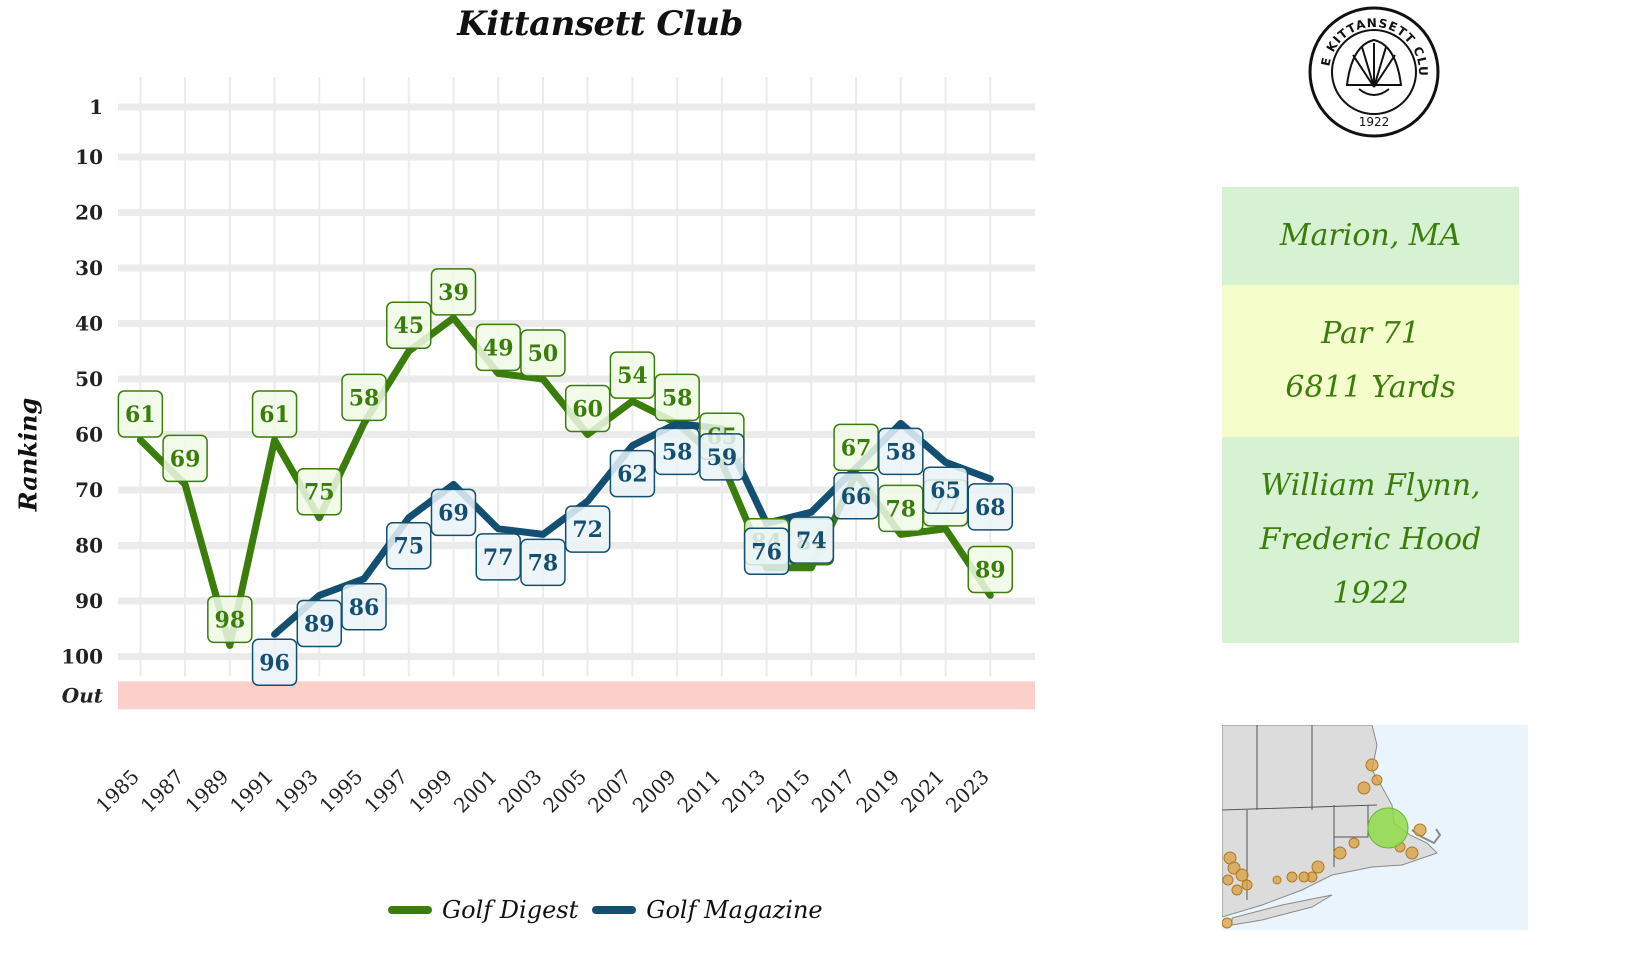 Image resolution: width=1632 pixels, height=960 pixels. What do you see at coordinates (82, 656) in the screenshot?
I see `y-tick-label: 100` at bounding box center [82, 656].